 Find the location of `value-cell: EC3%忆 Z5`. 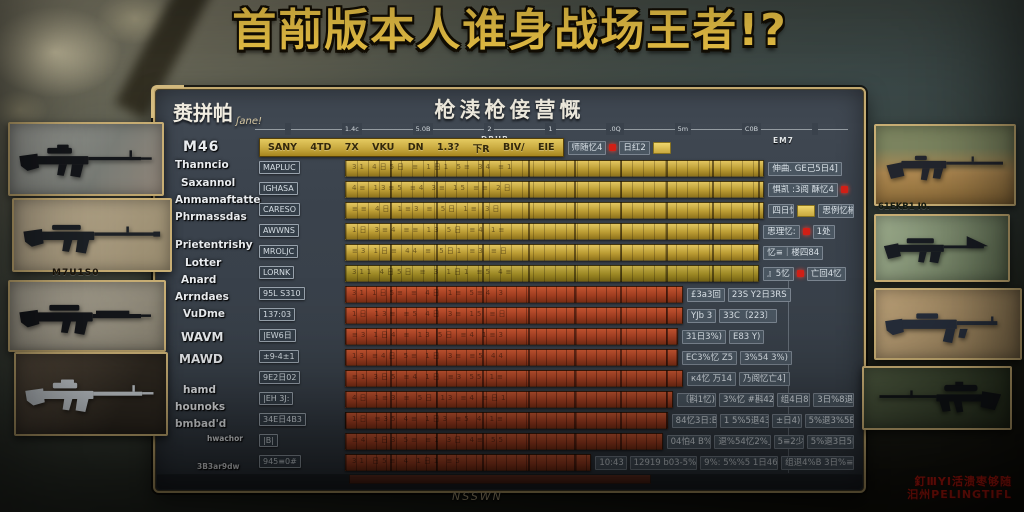

value-cell: EC3%忆 Z5 is located at coordinates (709, 357).